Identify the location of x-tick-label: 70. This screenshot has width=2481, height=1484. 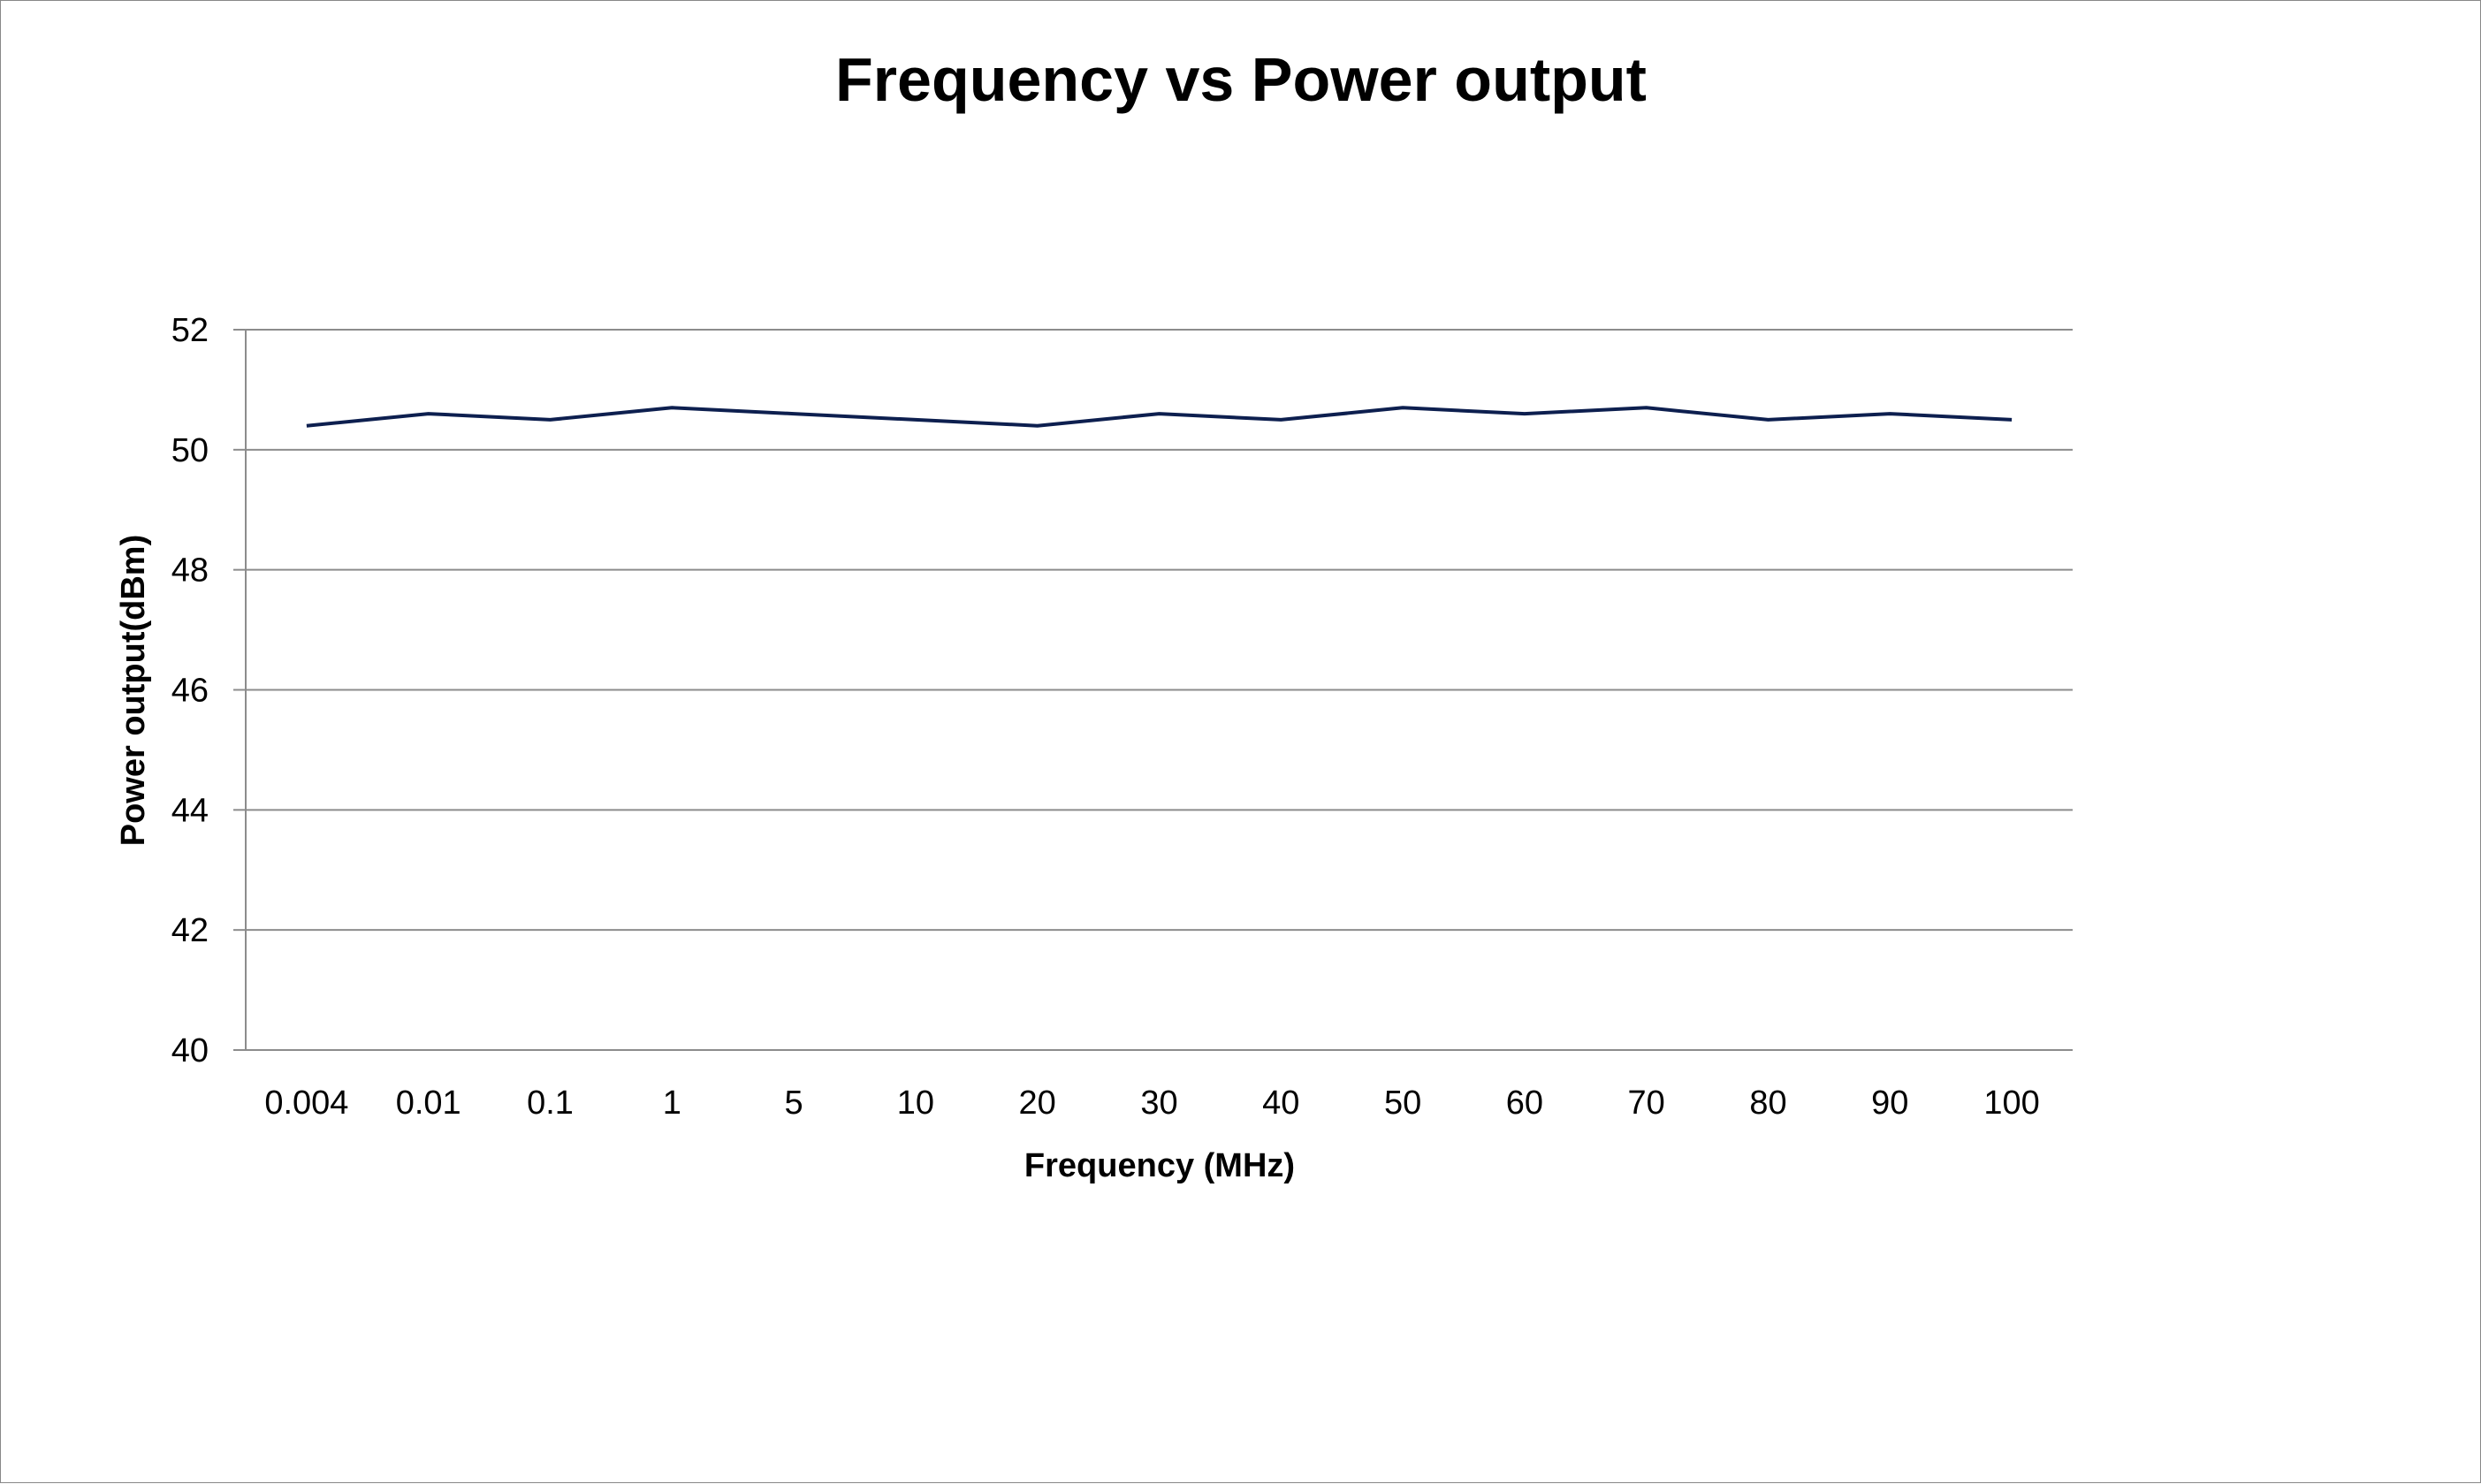
(1646, 1103).